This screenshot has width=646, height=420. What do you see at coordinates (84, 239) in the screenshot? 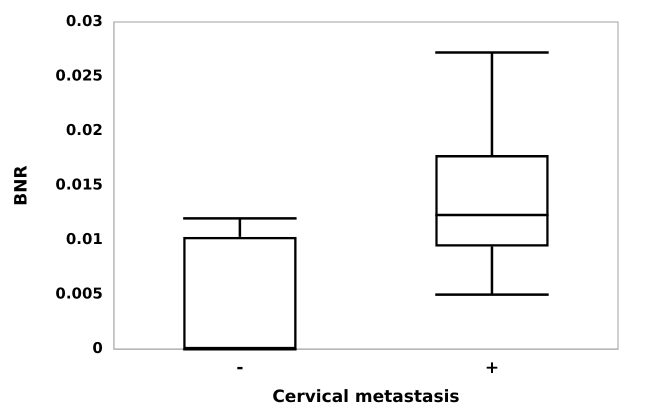
I see `y-tick-label: 0.01` at bounding box center [84, 239].